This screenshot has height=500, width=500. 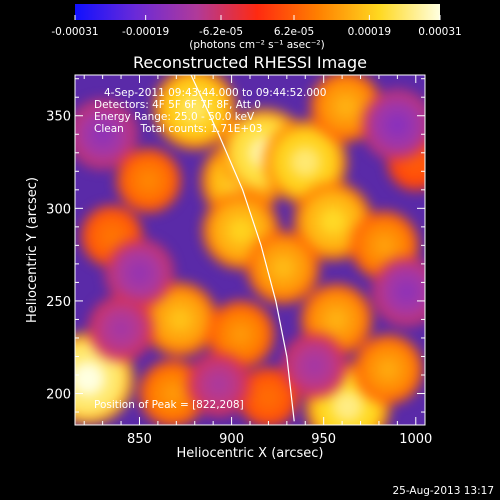 What do you see at coordinates (215, 93) in the screenshot?
I see `annotation-time: 4-Sep-2011 09:43:44.000 to 09:44:52.000` at bounding box center [215, 93].